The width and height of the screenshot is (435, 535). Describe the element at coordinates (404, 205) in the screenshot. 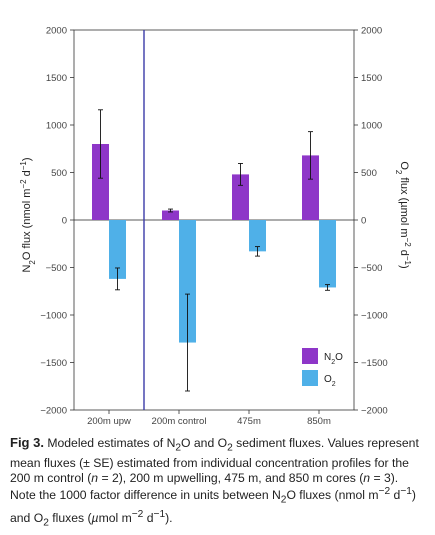

I see `y-axis-title-right-mid: flux (µmol m` at that location.